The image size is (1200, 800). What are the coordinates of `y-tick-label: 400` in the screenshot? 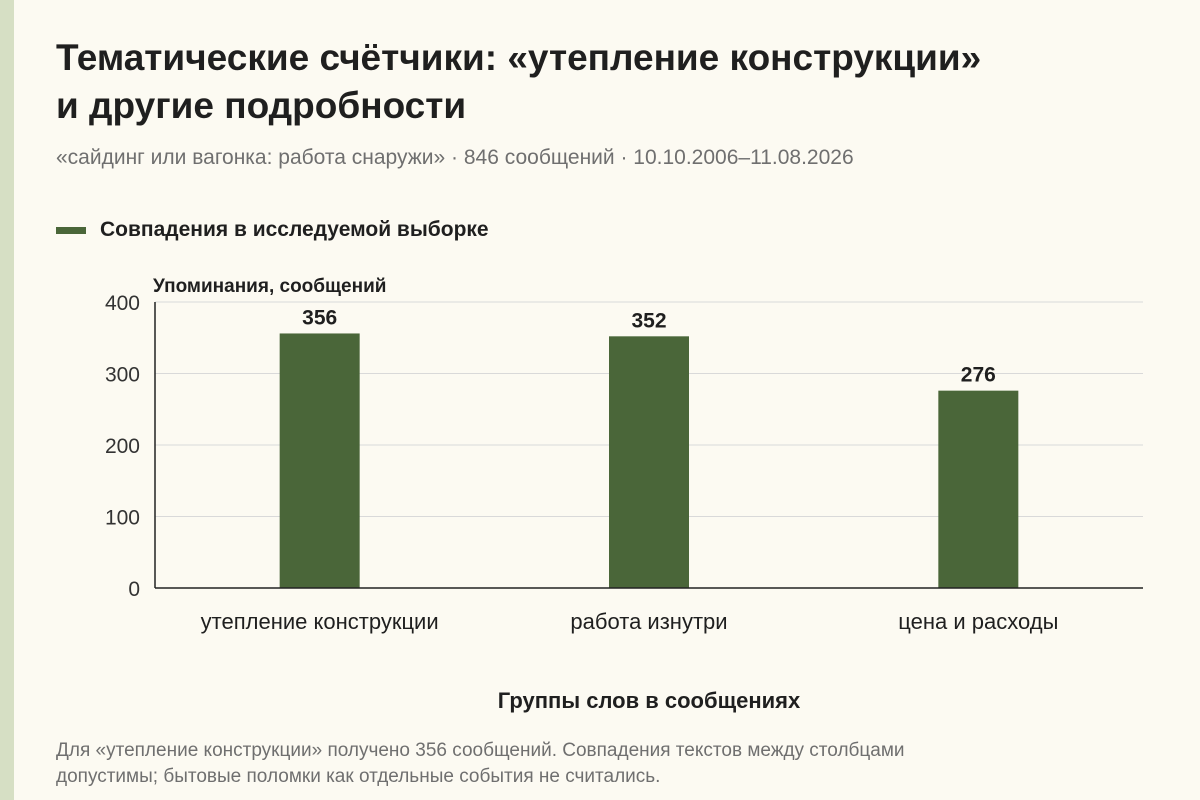 It's located at (122, 303).